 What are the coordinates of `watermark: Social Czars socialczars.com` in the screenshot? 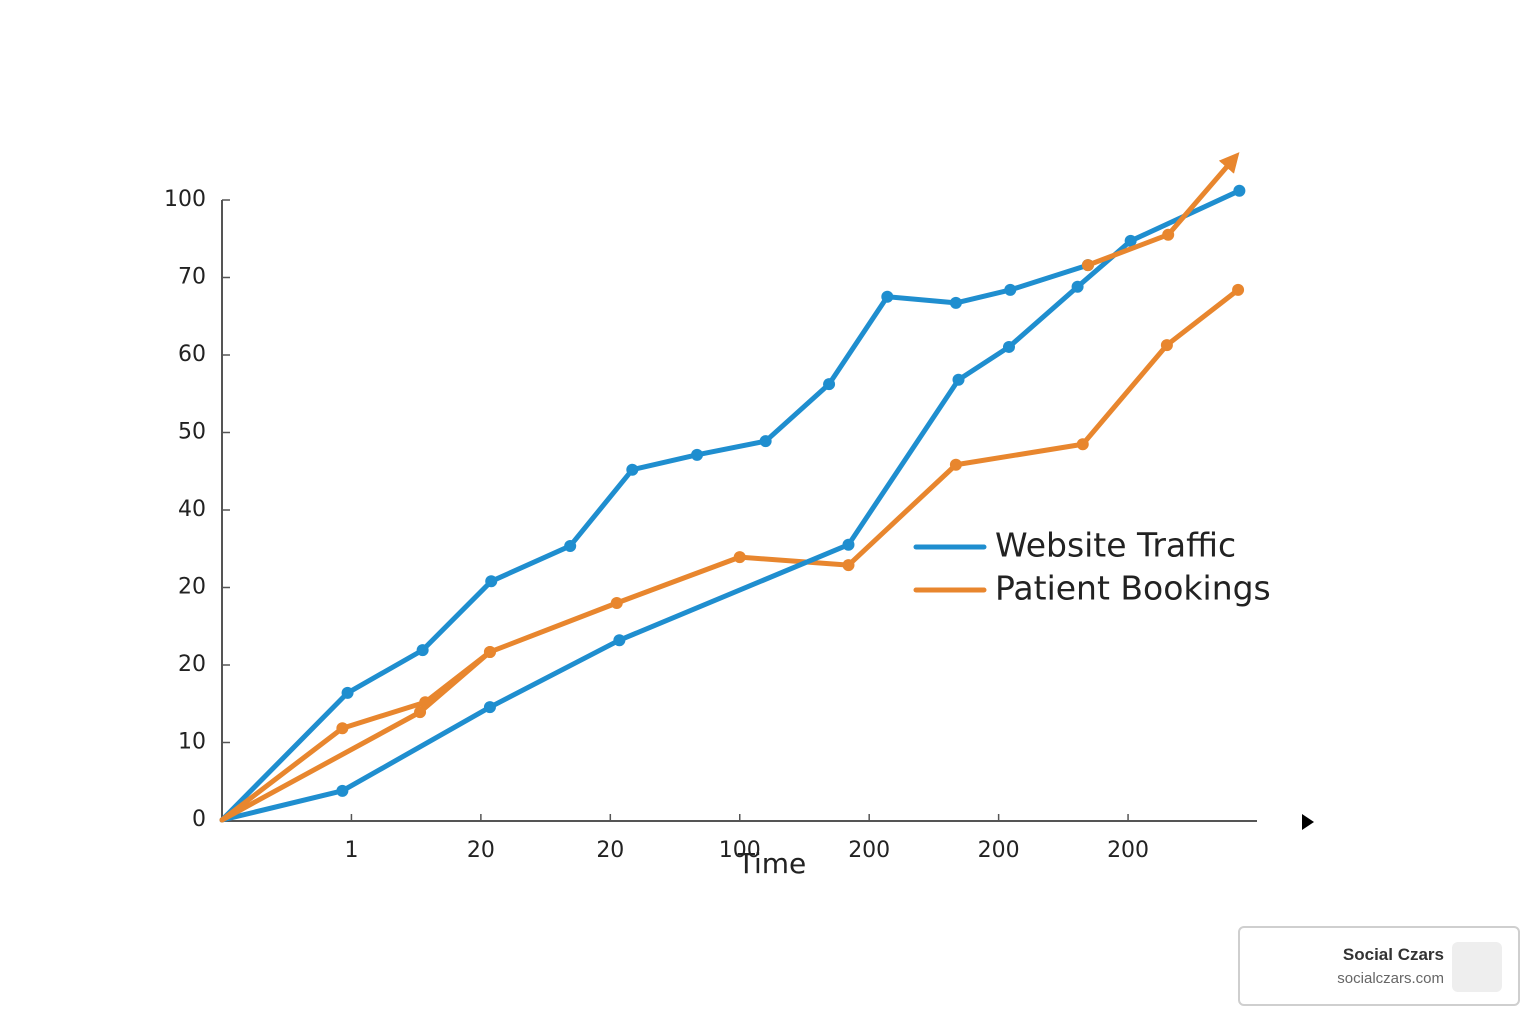 It's located at (1379, 966).